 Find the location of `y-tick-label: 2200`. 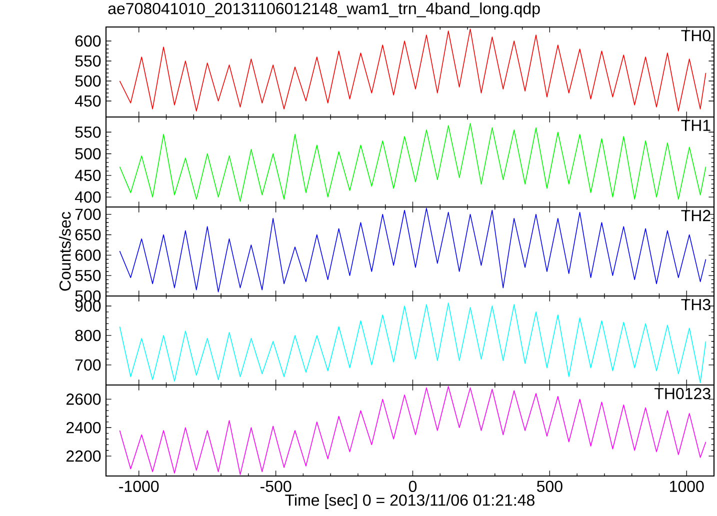

y-tick-label: 2200 is located at coordinates (83, 456).